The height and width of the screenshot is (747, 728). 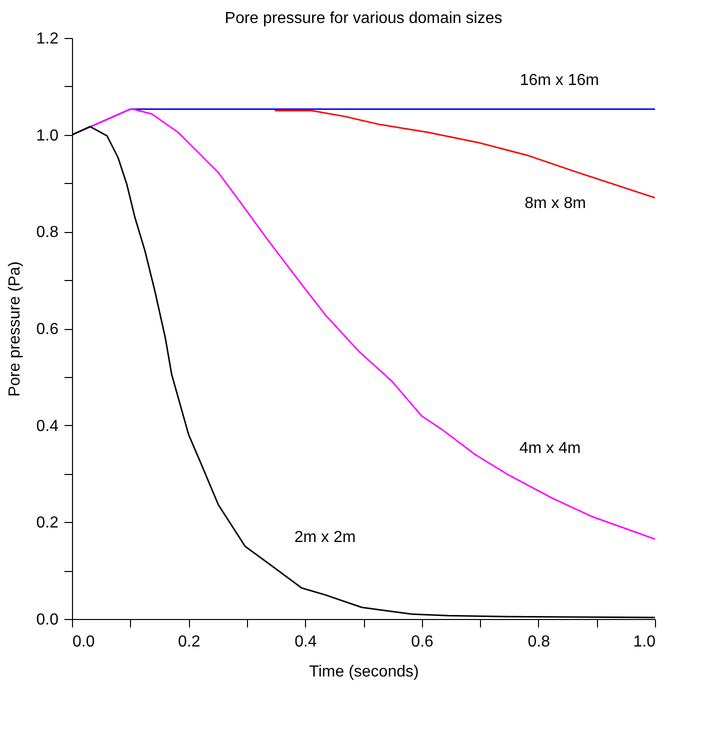 What do you see at coordinates (559, 81) in the screenshot?
I see `series-label: 16m x 16m` at bounding box center [559, 81].